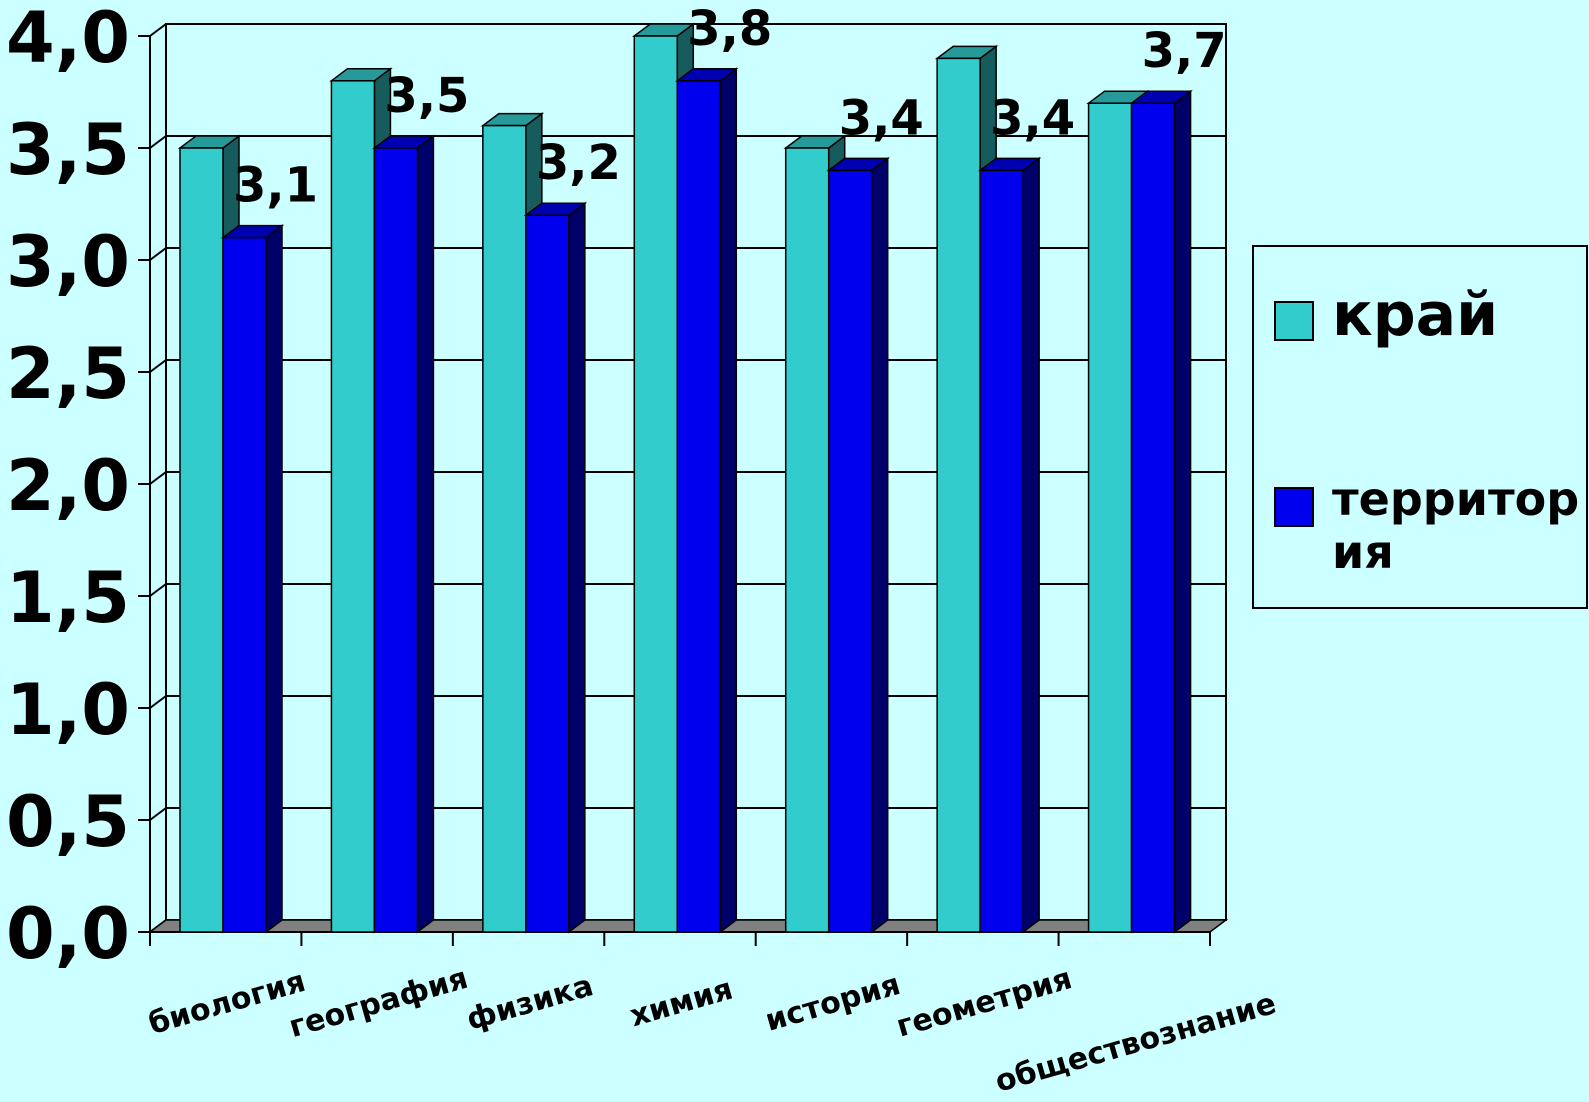  I want to click on x-tick-label: биология, so click(227, 1003).